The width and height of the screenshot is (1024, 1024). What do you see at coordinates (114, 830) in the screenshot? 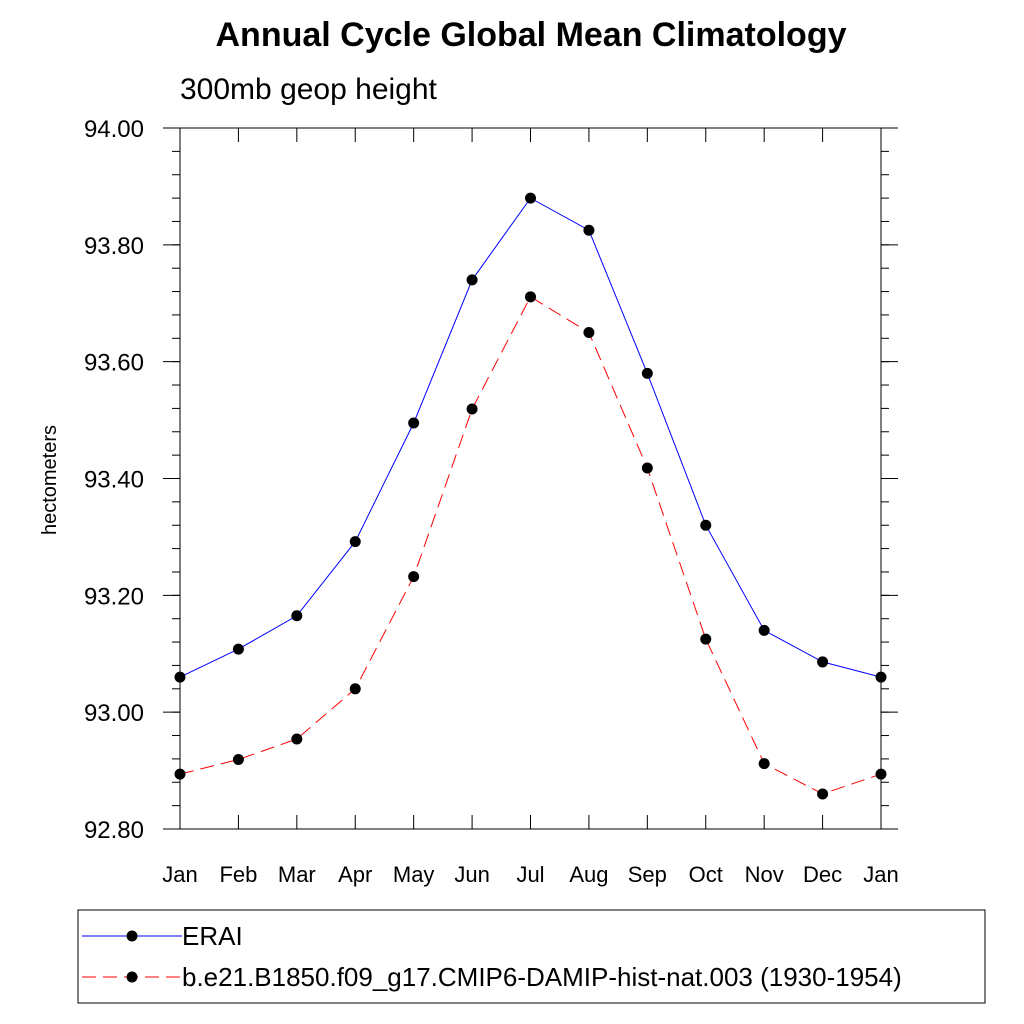
I see `y-tick-label: 92.80` at bounding box center [114, 830].